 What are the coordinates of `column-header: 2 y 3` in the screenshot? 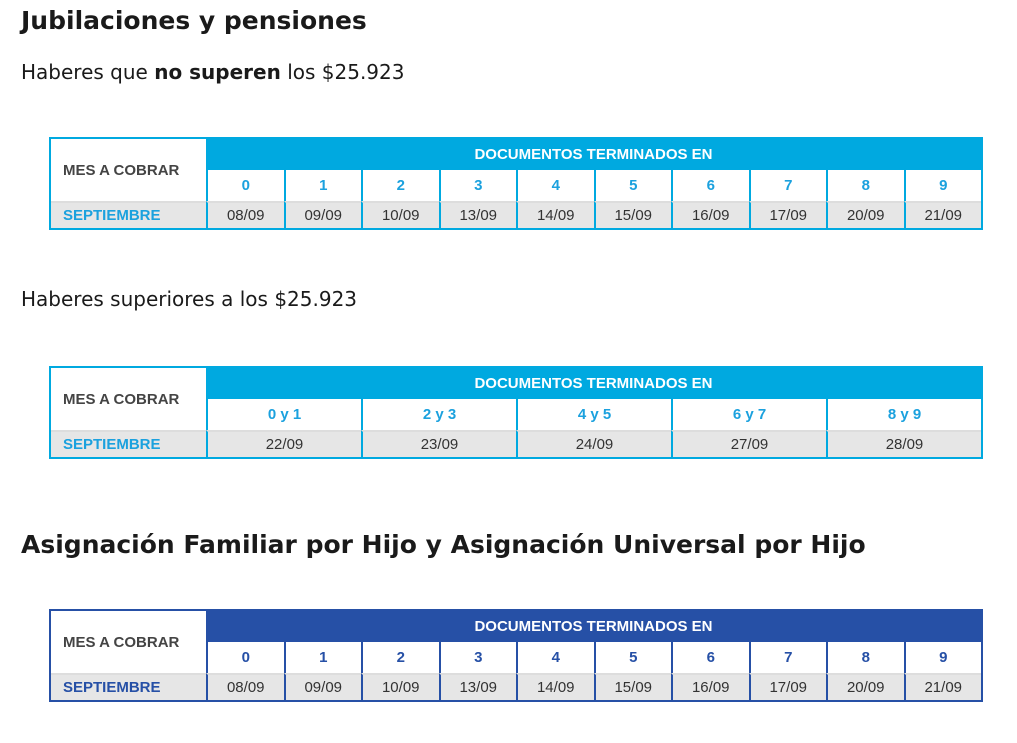 It's located at (438, 414).